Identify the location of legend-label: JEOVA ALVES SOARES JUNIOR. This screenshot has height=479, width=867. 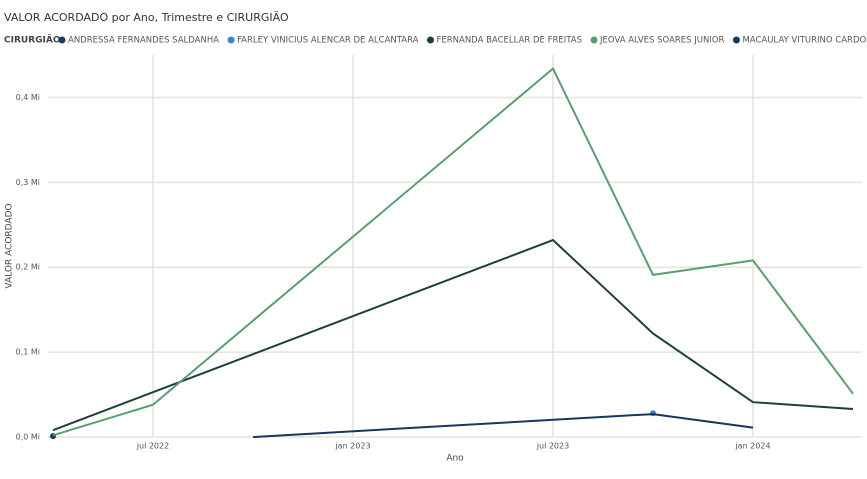
(662, 41).